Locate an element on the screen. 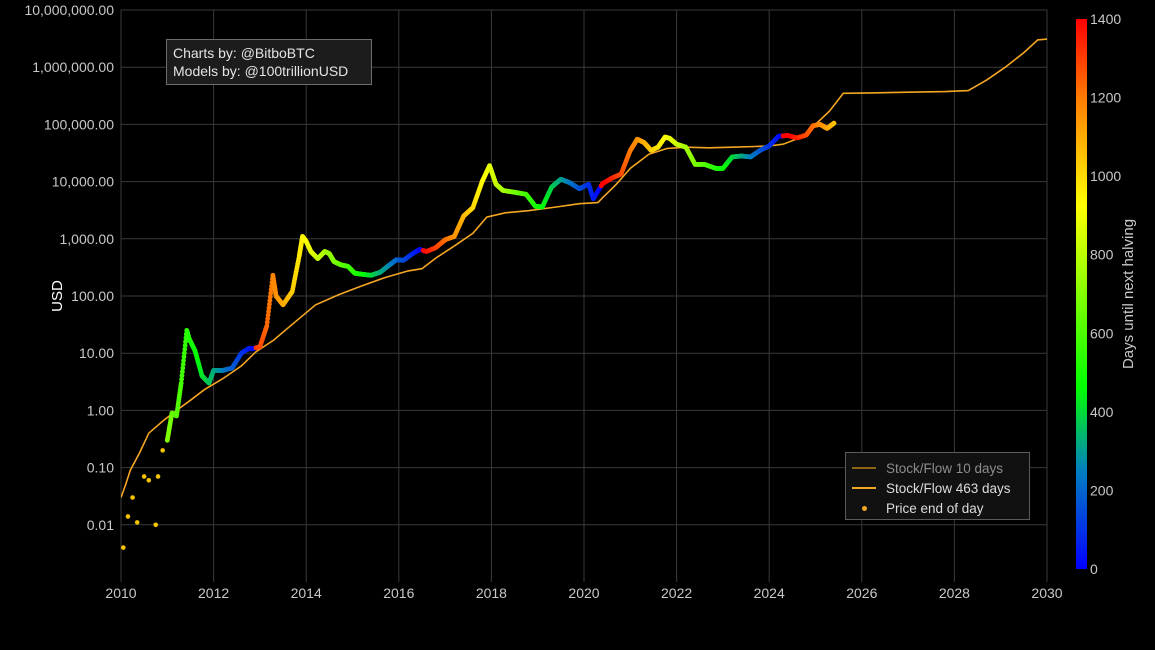 The image size is (1155, 650). x-tick-label: 2016 is located at coordinates (398, 593).